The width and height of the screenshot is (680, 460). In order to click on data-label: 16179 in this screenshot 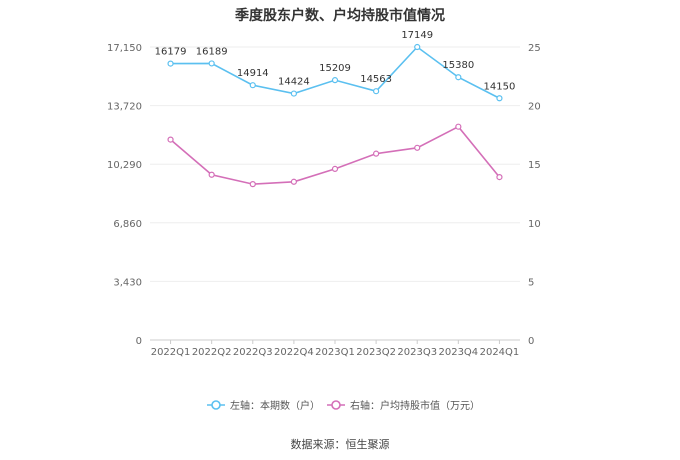, I will do `click(171, 52)`.